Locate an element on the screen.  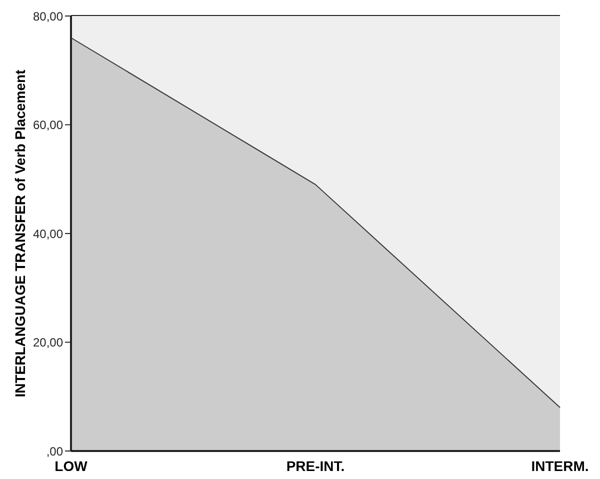
y-axis-title: INTERLANGUAGE TRANSFER of Verb Placement is located at coordinates (20, 233).